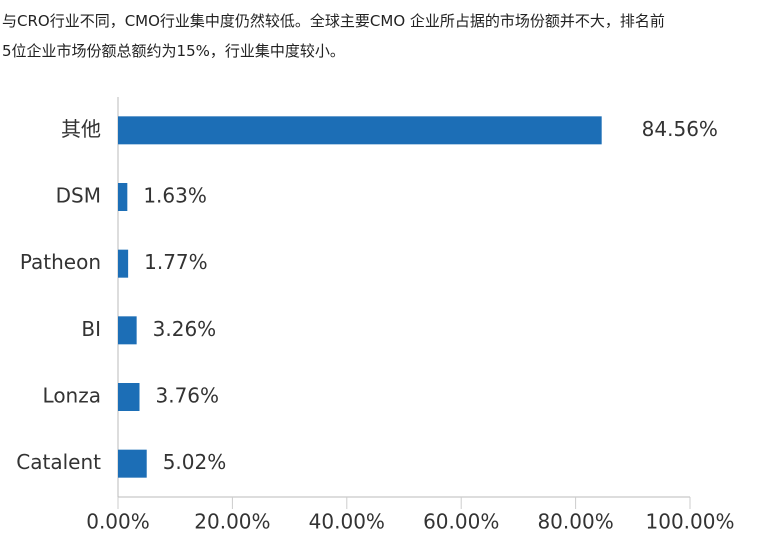 The height and width of the screenshot is (545, 770). Describe the element at coordinates (461, 522) in the screenshot. I see `x-tick-label: 60.00%` at that location.